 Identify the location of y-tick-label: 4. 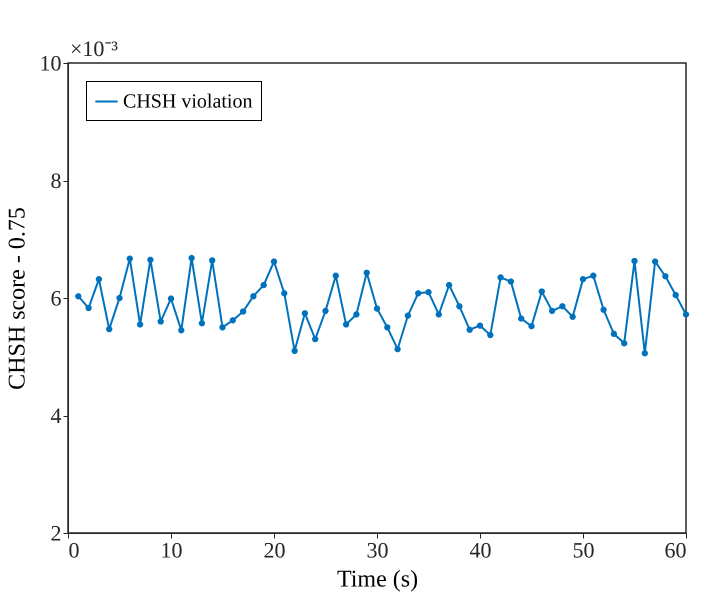
(56, 415).